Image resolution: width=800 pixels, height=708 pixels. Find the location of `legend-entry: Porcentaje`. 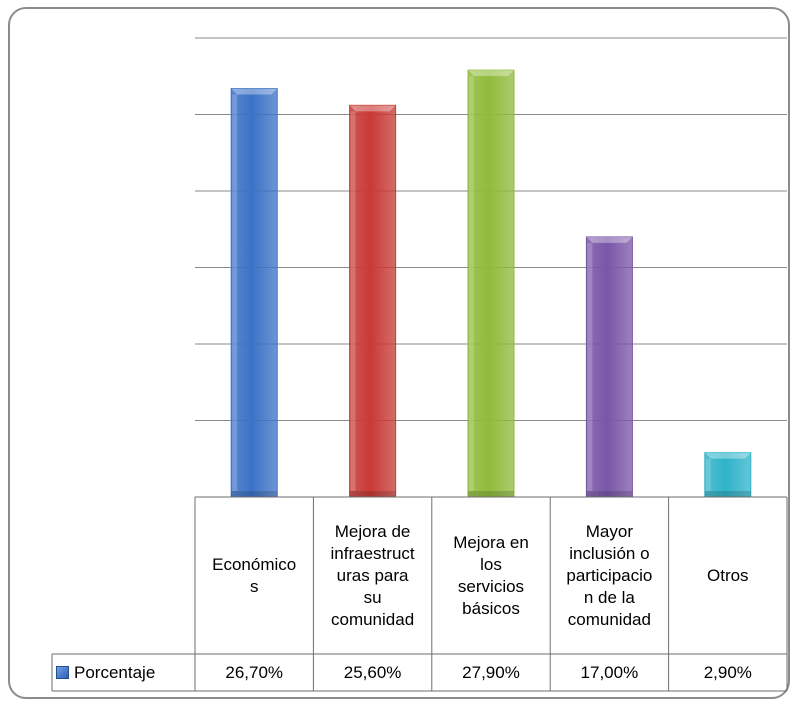

legend-entry: Porcentaje is located at coordinates (123, 672).